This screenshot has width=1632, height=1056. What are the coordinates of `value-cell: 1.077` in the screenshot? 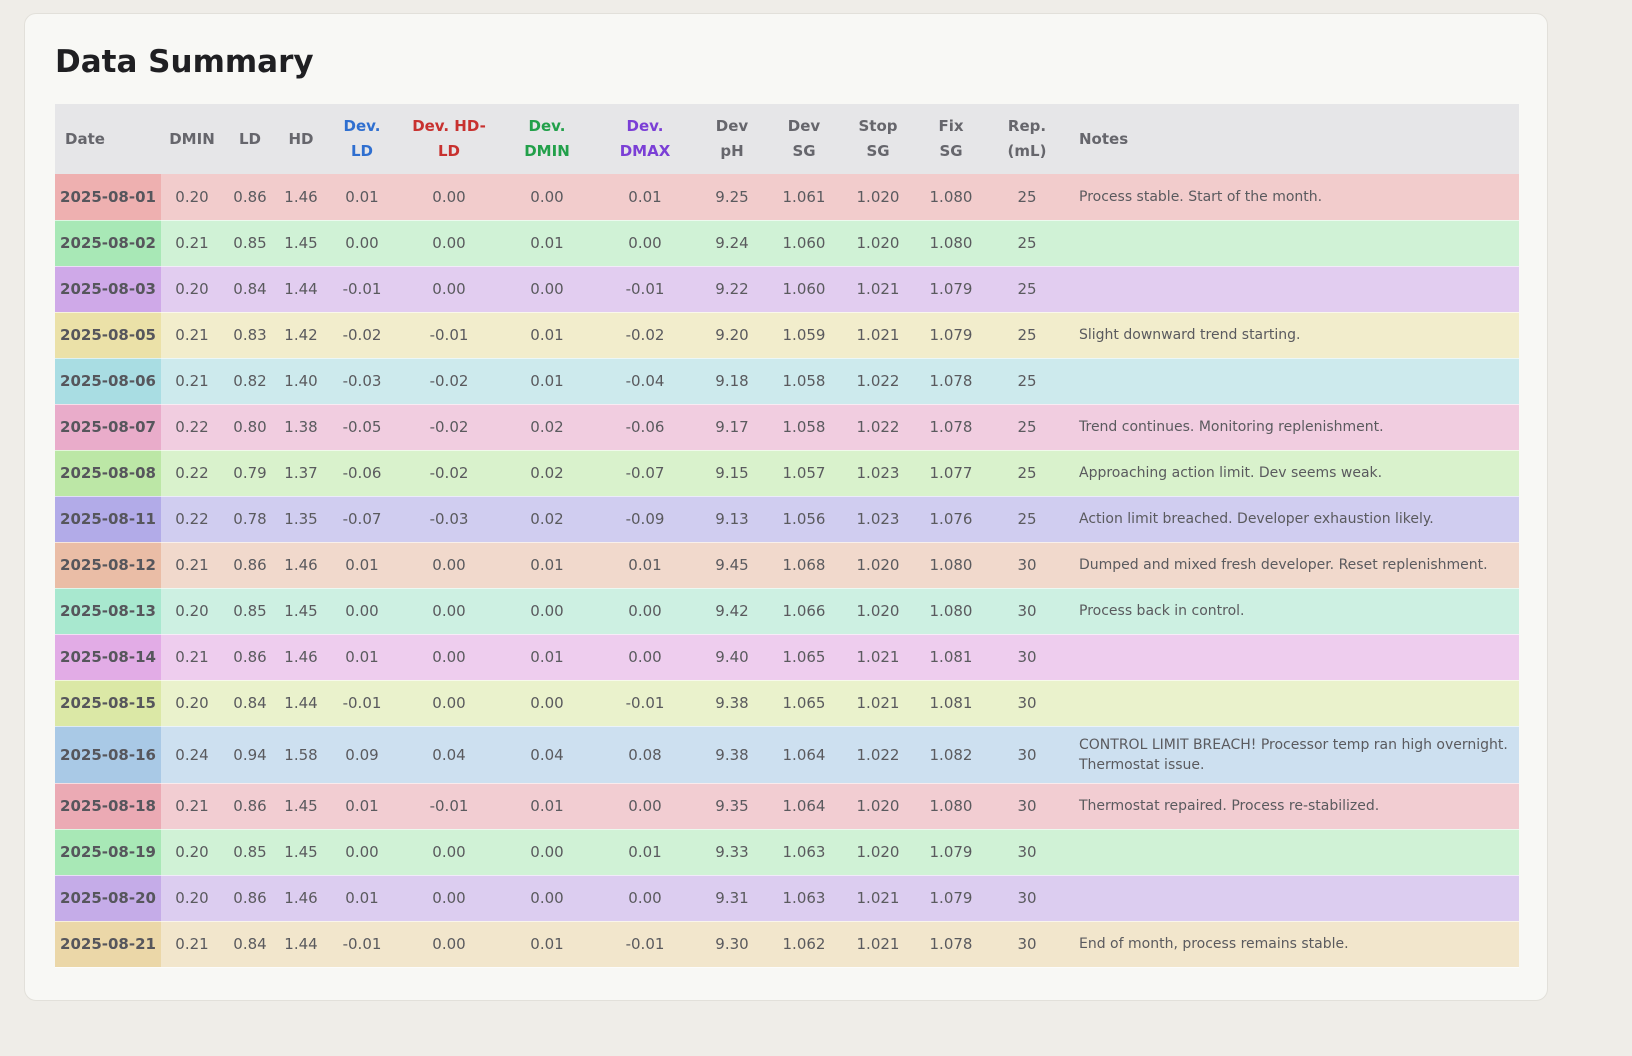 It's located at (951, 473).